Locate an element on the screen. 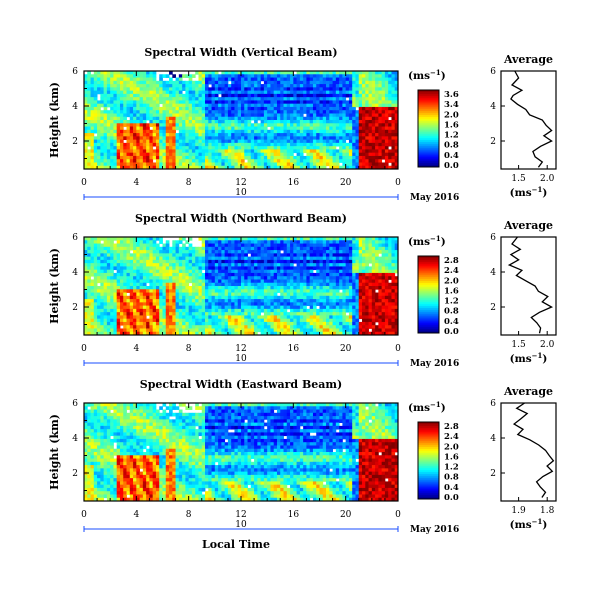  colorbar-swatch is located at coordinates (428, 143).